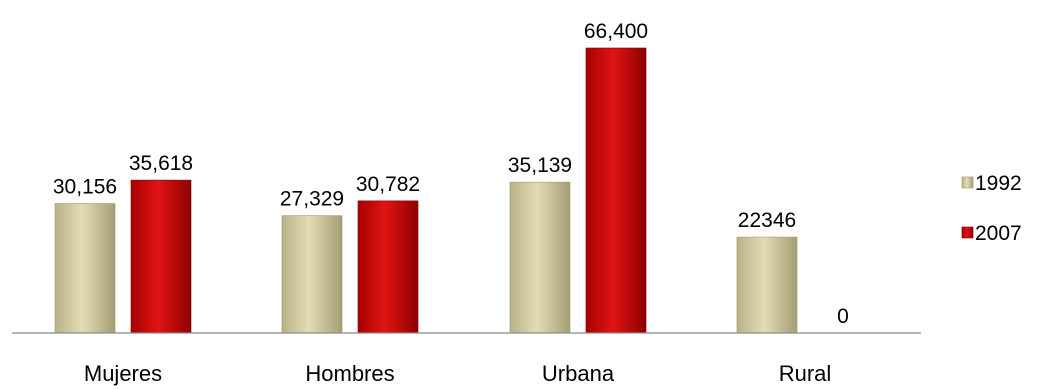 The width and height of the screenshot is (1042, 390). Describe the element at coordinates (805, 373) in the screenshot. I see `x-tick-label-rural: Rural` at that location.